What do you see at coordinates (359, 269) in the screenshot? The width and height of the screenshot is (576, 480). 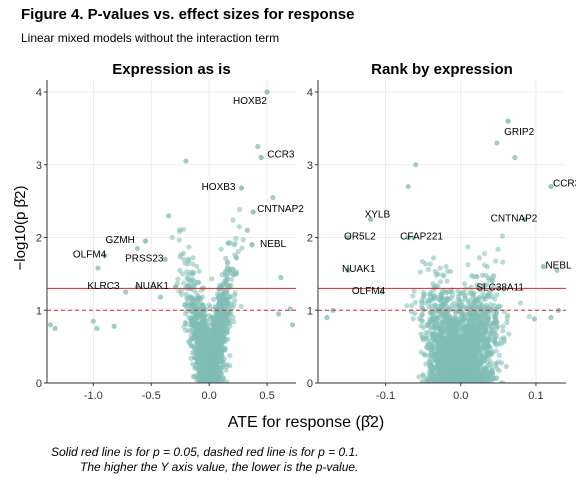 I see `gene-label: NUAK1` at bounding box center [359, 269].